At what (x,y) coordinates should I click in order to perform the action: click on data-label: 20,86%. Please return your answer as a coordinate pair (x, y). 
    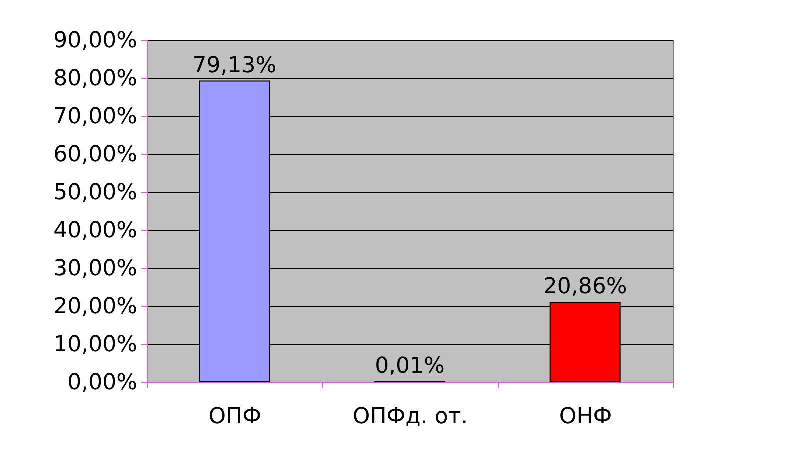
    Looking at the image, I should click on (585, 287).